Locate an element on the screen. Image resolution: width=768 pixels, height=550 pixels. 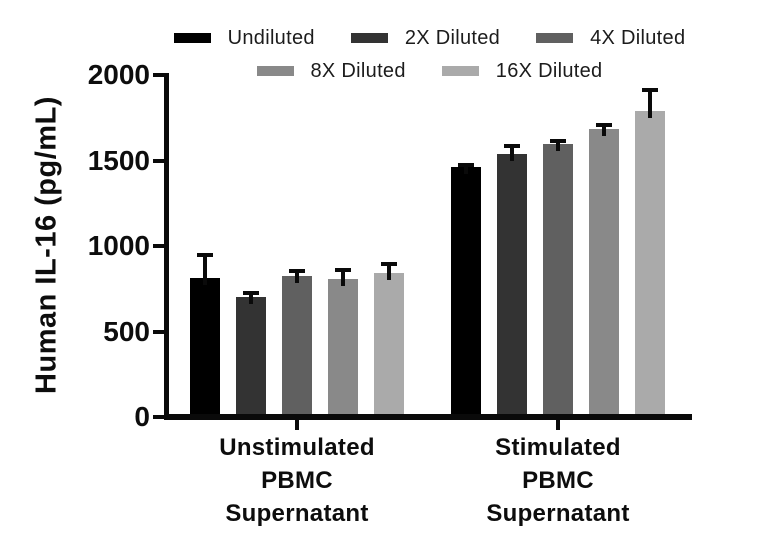
category-label-line: Stimulated is located at coordinates (558, 447).